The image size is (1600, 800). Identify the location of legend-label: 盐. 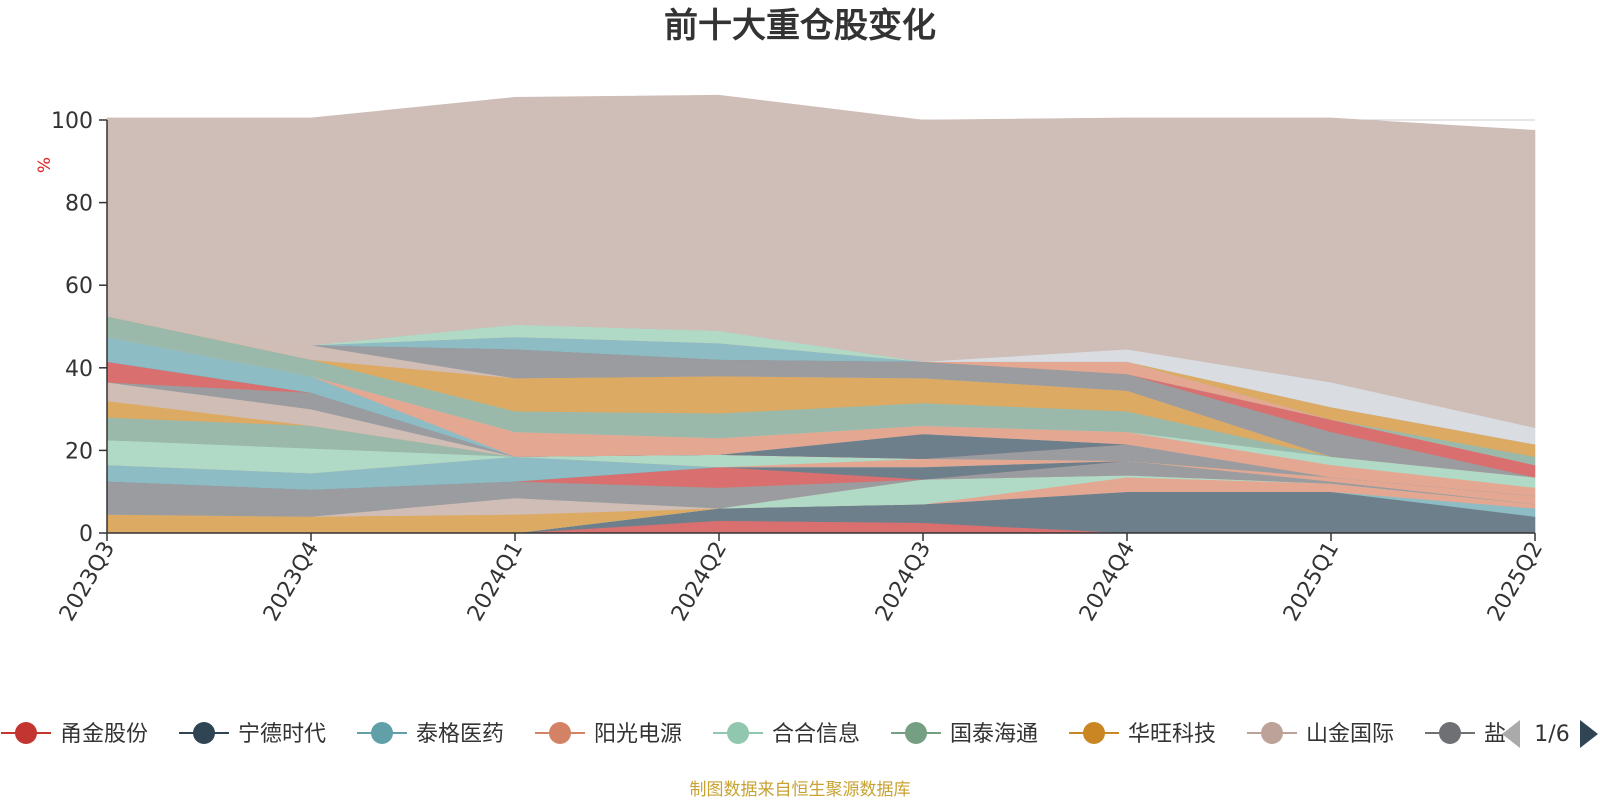
(1495, 734).